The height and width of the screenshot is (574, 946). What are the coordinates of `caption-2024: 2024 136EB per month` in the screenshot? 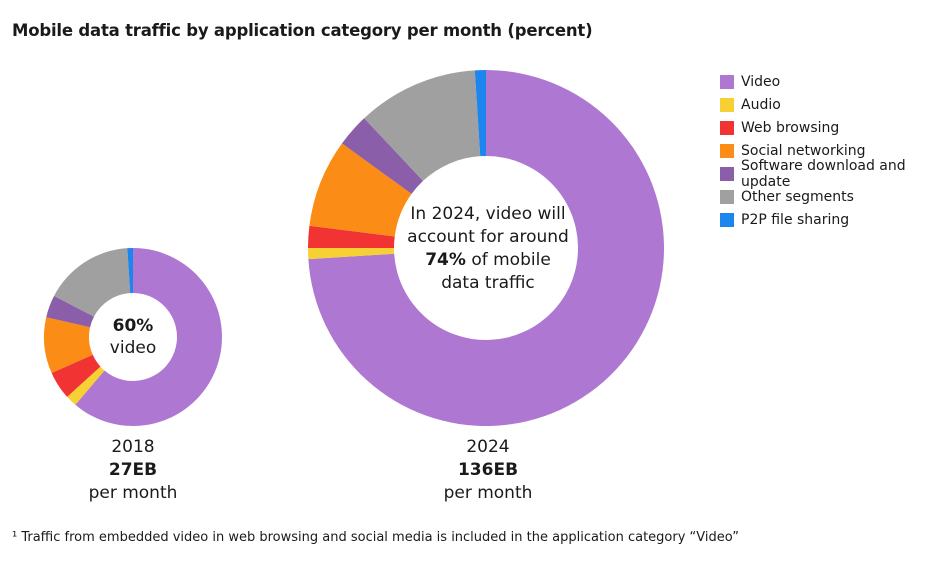 It's located at (488, 470).